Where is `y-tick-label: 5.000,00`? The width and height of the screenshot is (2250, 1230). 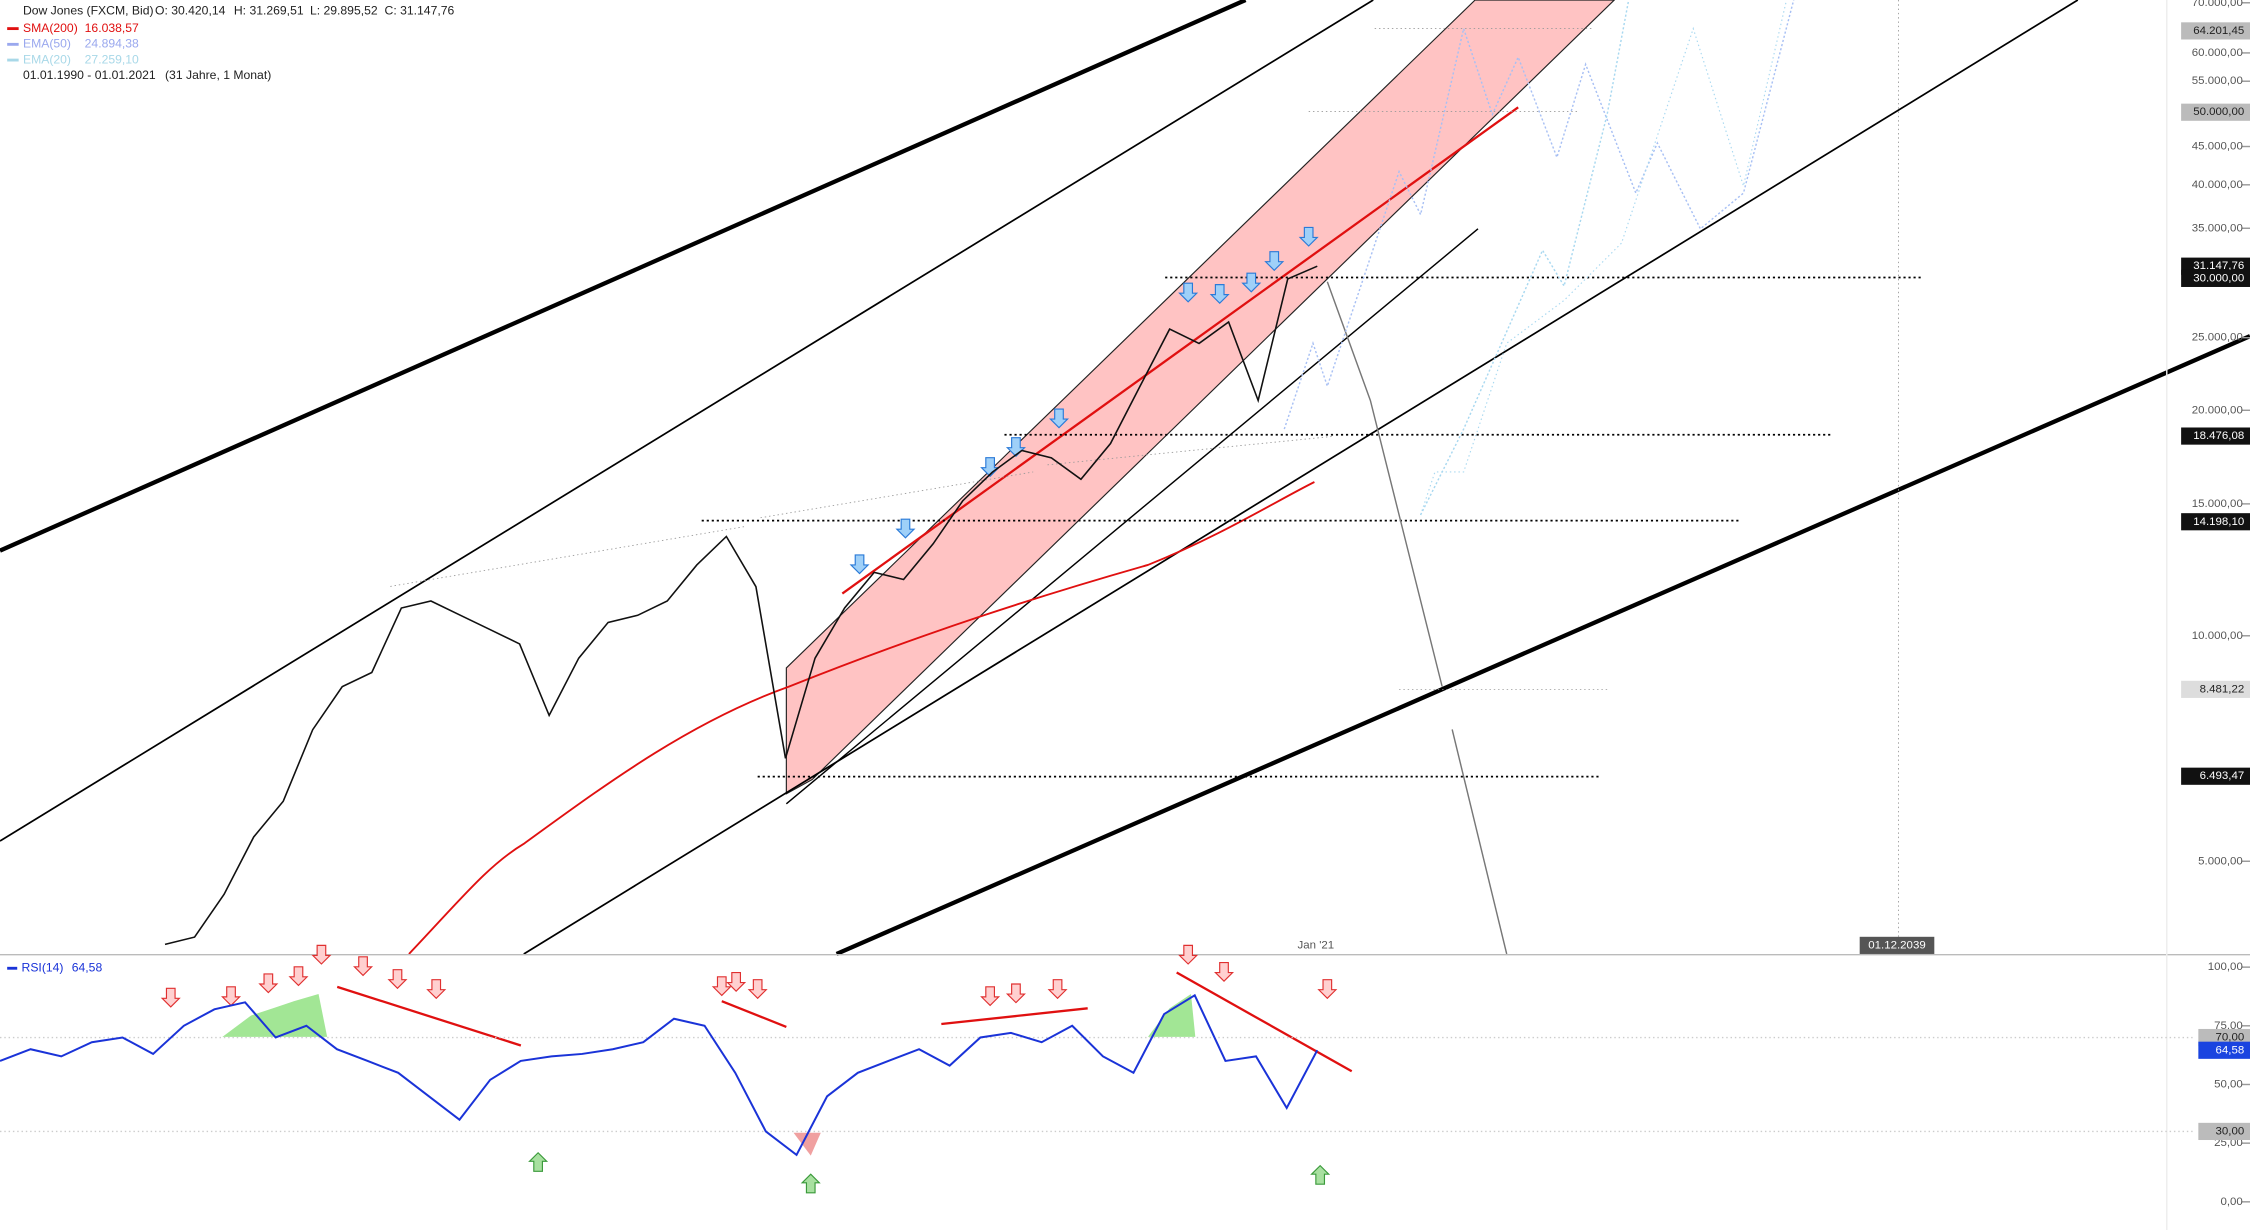
y-tick-label: 5.000,00 is located at coordinates (2220, 861).